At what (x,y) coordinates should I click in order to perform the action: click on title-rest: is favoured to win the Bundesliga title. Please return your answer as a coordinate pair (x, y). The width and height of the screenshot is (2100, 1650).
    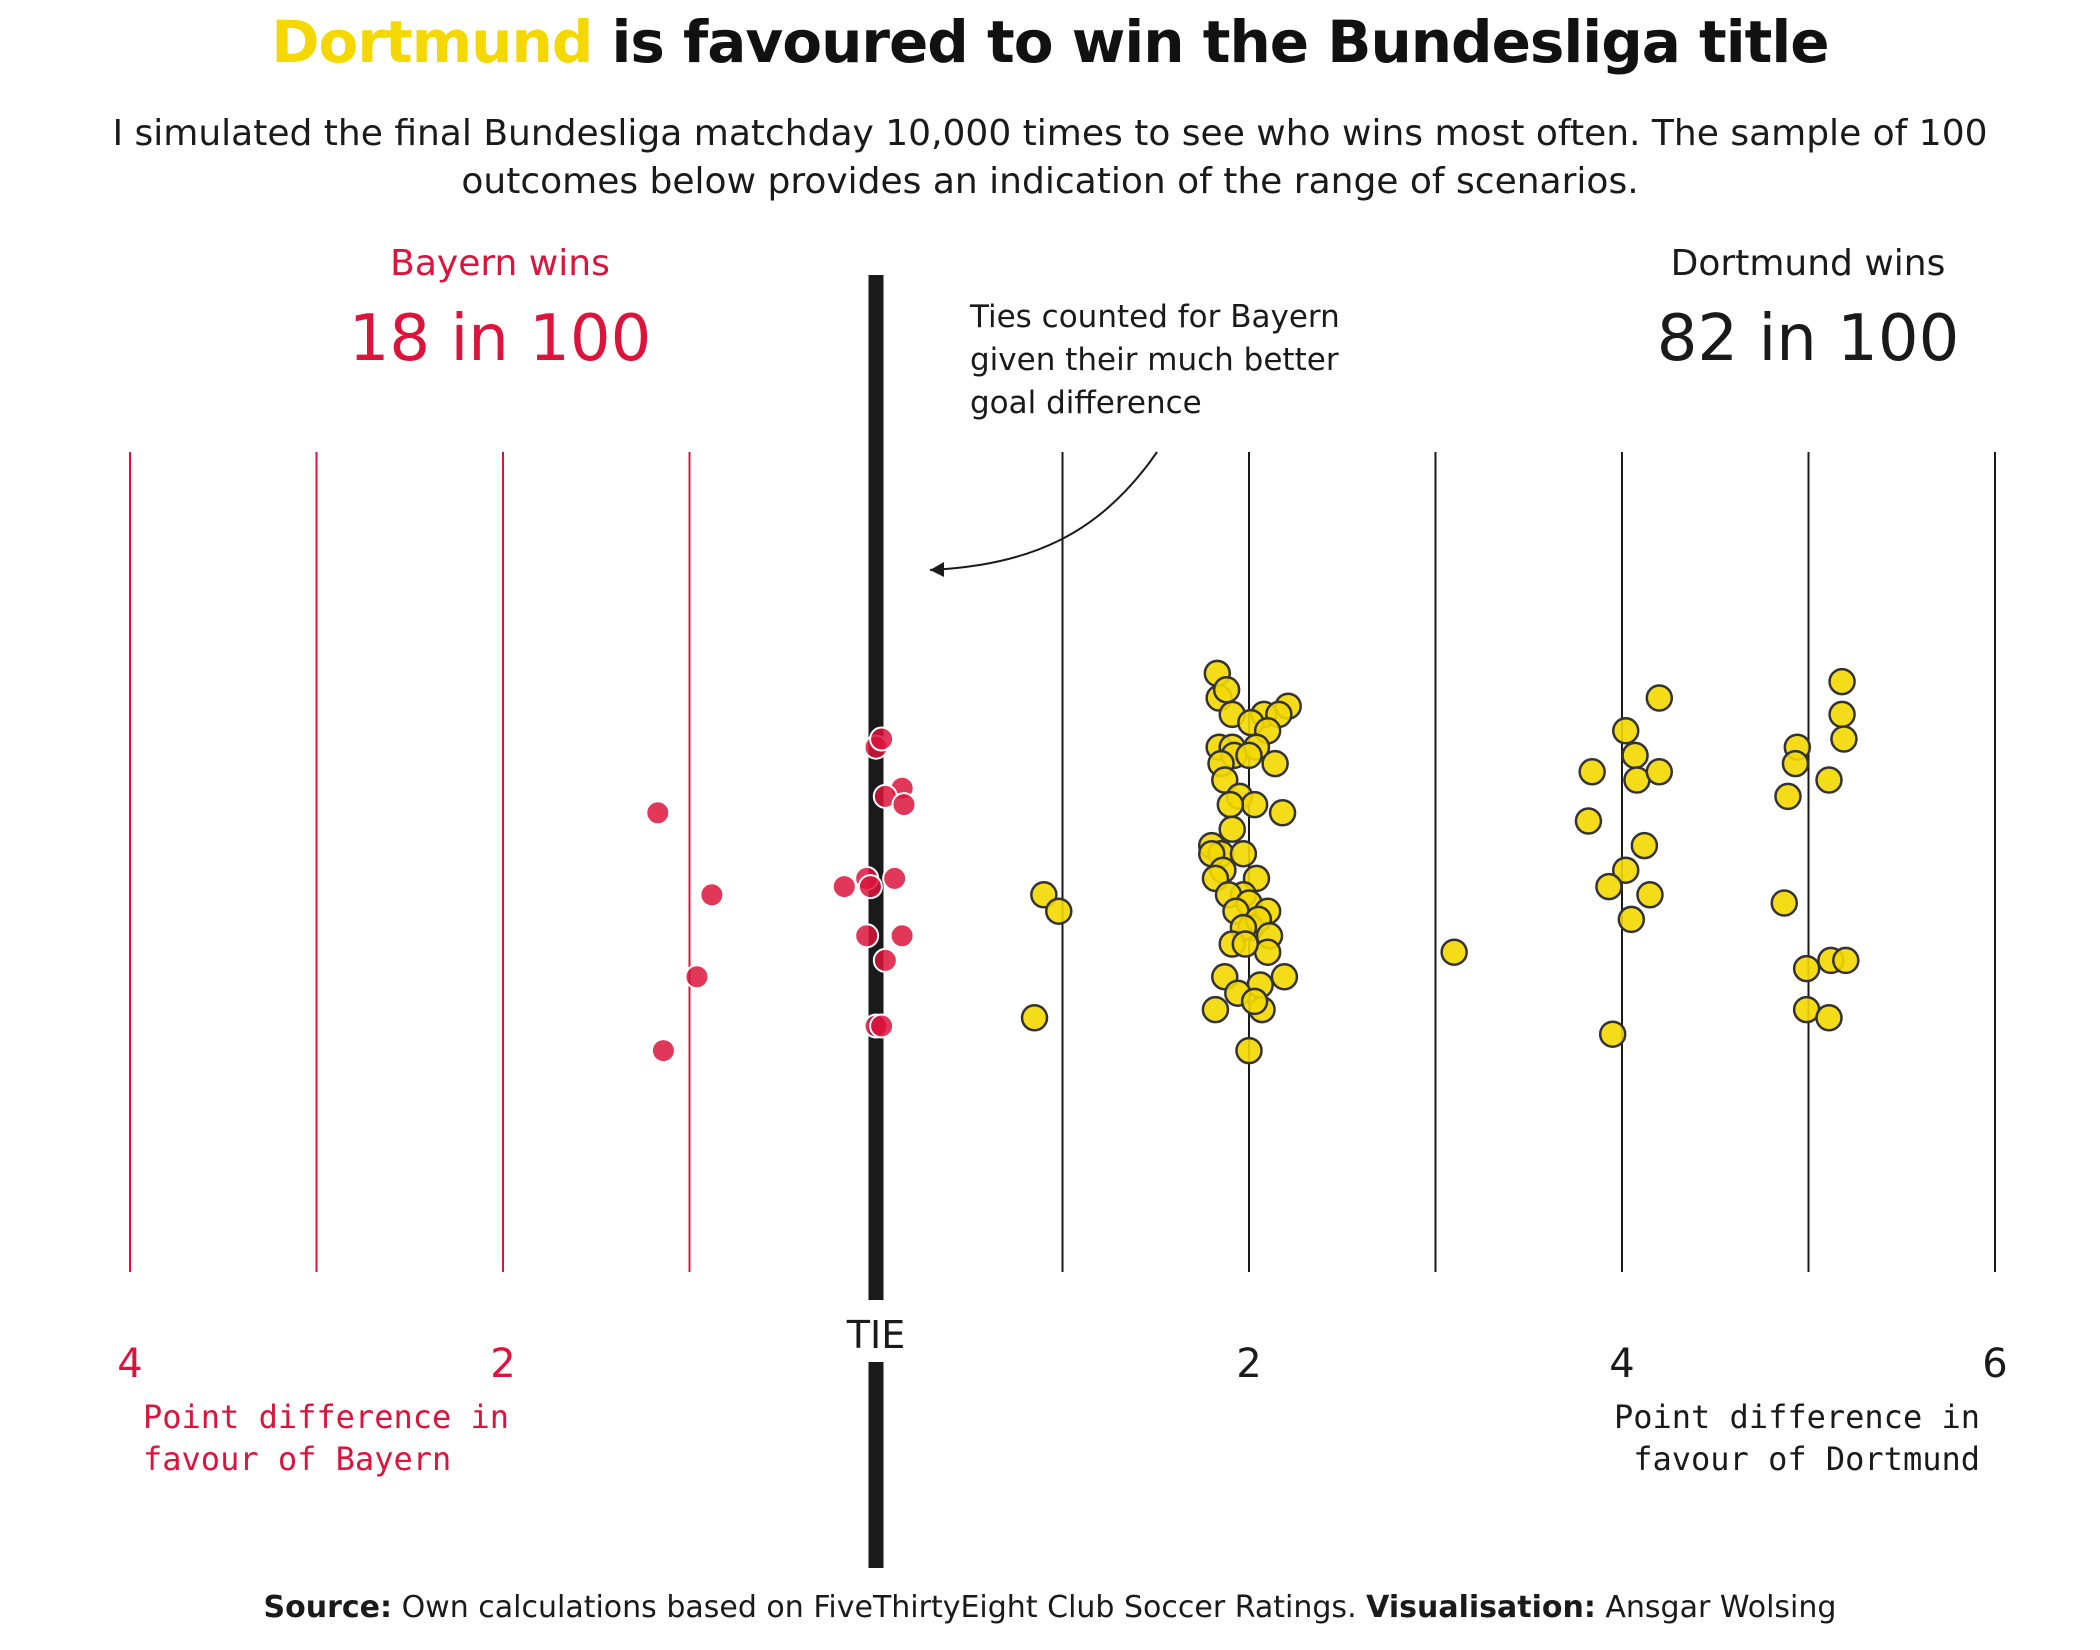
    Looking at the image, I should click on (1210, 42).